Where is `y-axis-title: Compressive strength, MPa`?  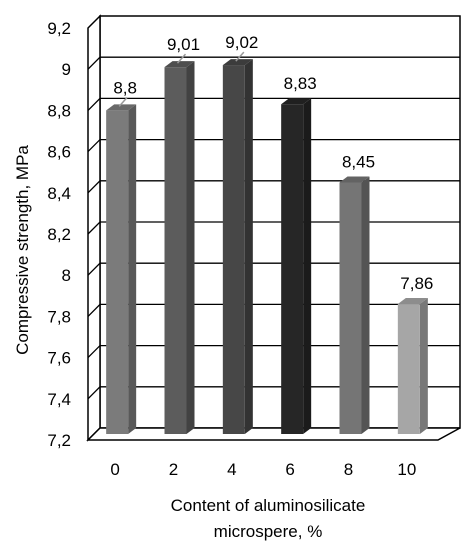
y-axis-title: Compressive strength, MPa is located at coordinates (22, 250).